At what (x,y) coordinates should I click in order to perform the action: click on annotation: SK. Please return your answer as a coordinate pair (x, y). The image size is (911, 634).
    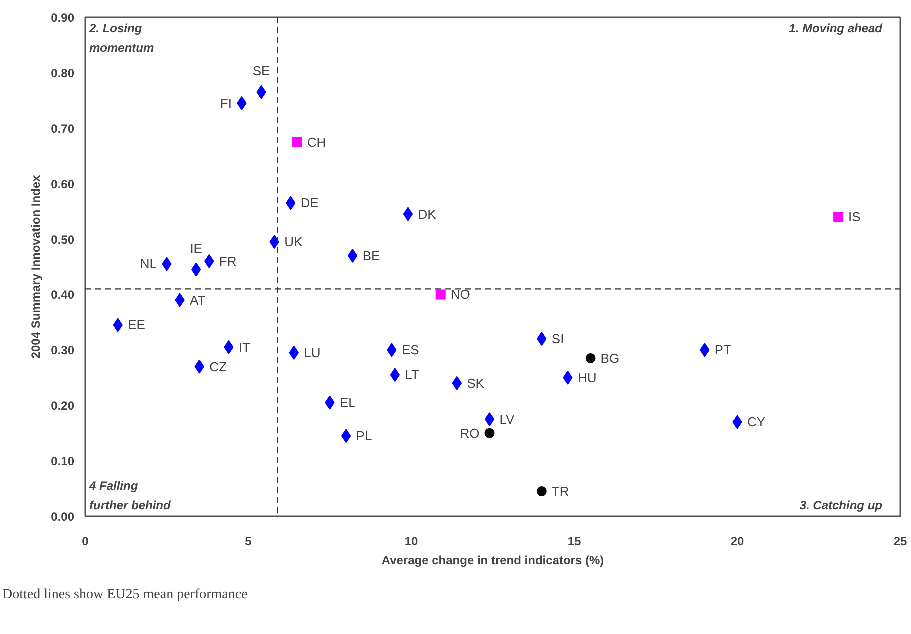
    Looking at the image, I should click on (476, 383).